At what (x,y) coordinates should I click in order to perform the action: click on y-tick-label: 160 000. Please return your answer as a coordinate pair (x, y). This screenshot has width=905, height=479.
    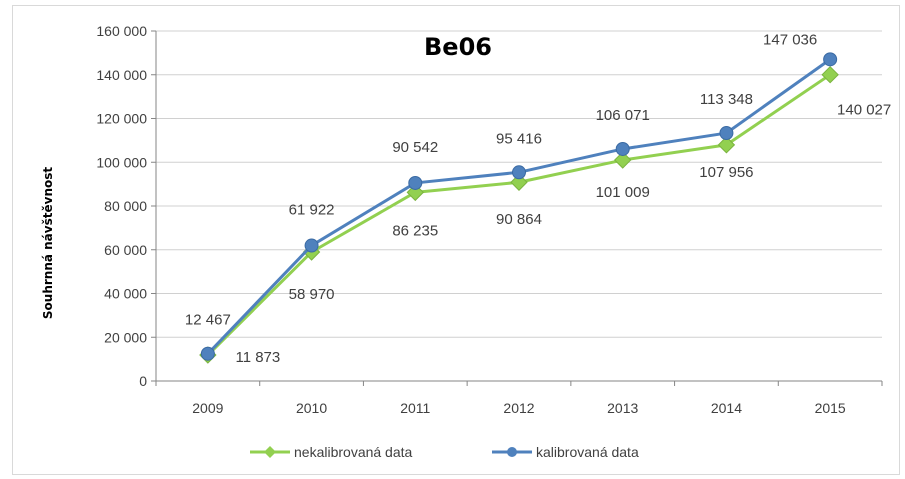
    Looking at the image, I should click on (121, 31).